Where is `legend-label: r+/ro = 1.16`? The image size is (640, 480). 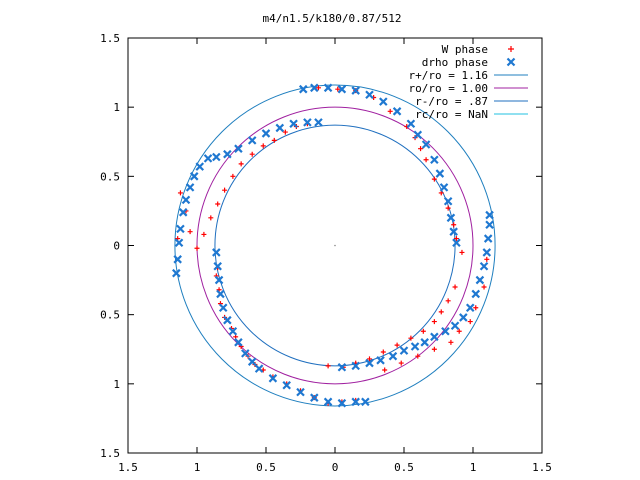
legend-label: r+/ro = 1.16 is located at coordinates (448, 75).